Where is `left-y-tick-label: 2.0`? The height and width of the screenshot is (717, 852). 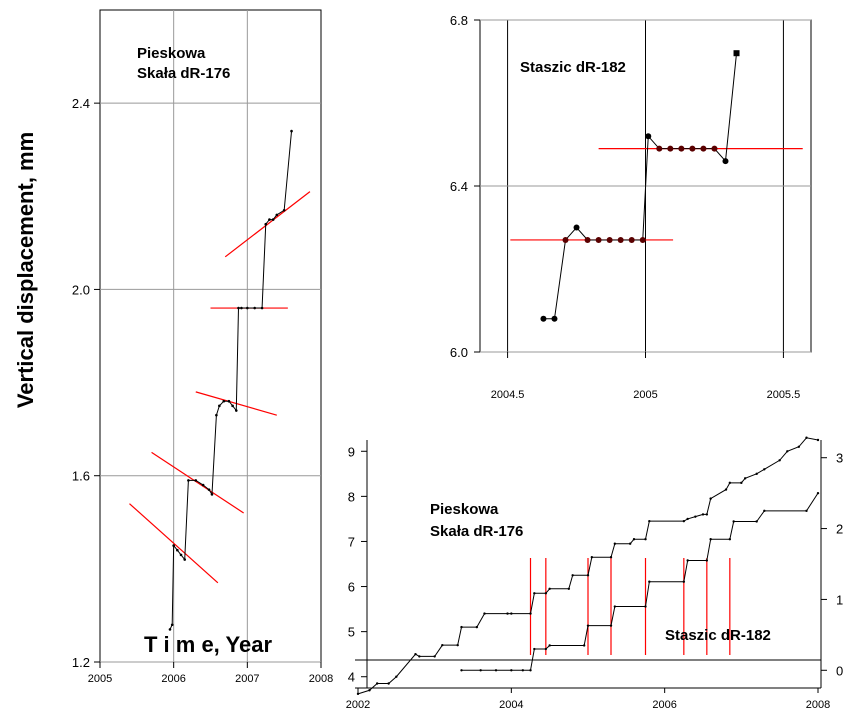
left-y-tick-label: 2.0 is located at coordinates (81, 289).